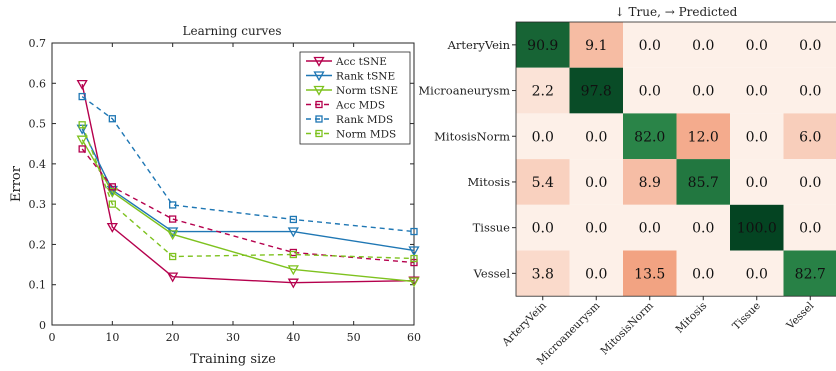 The height and width of the screenshot is (371, 836). Describe the element at coordinates (361, 62) in the screenshot. I see `legend-label: Acc tSNE` at that location.